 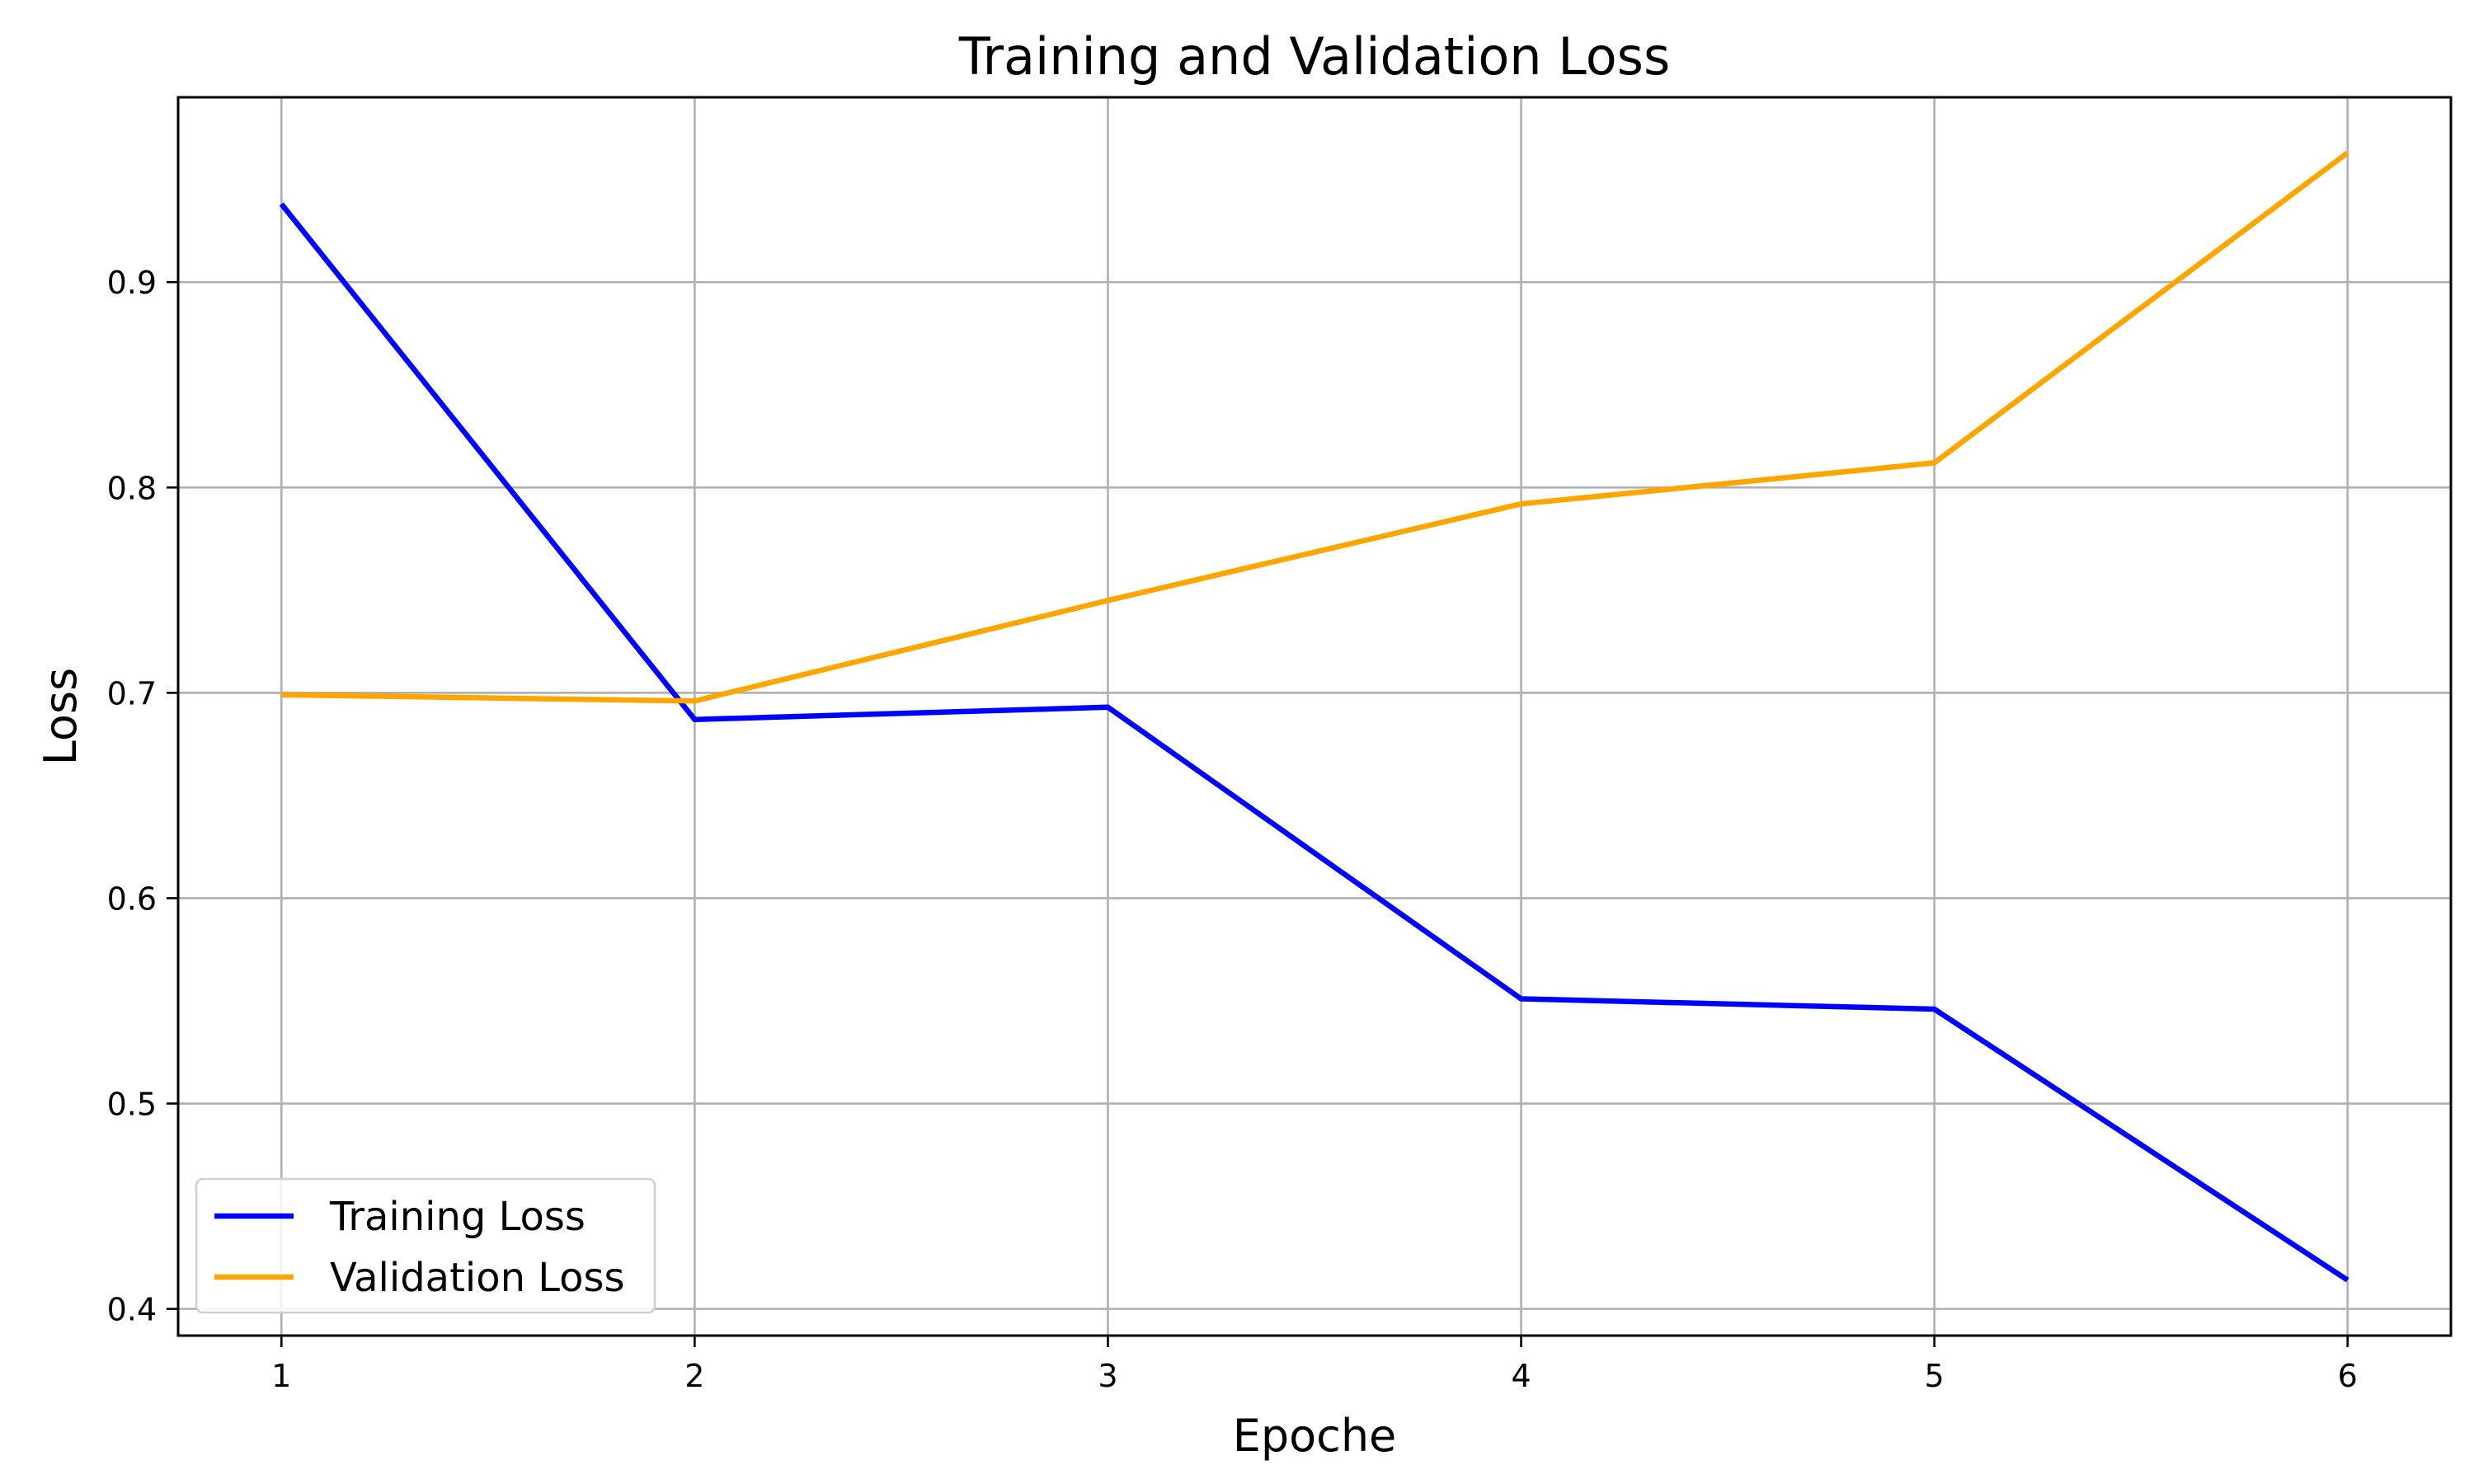 I want to click on y-tick-label: 0.8, so click(x=132, y=488).